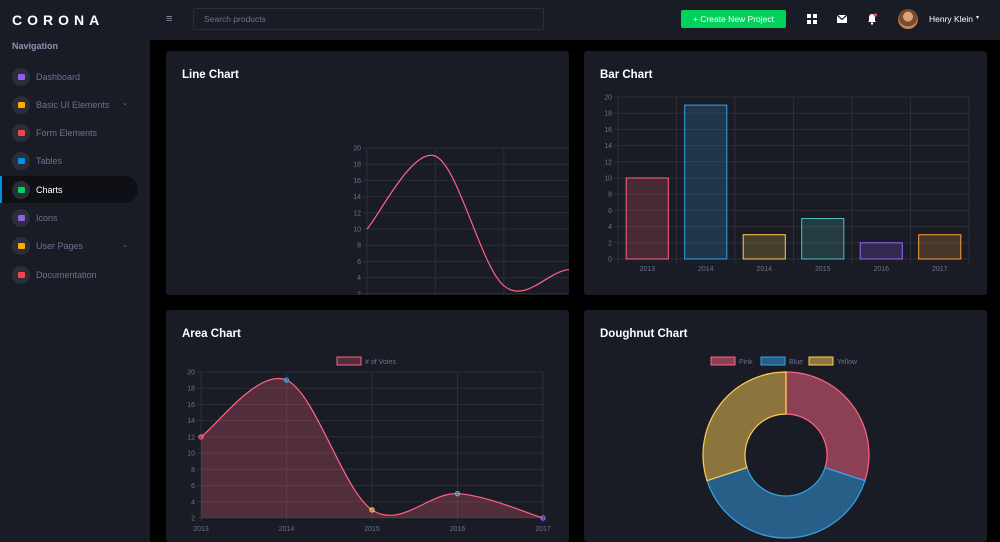 This screenshot has width=1000, height=542. What do you see at coordinates (35, 46) in the screenshot?
I see `nav-section-title: Navigation` at bounding box center [35, 46].